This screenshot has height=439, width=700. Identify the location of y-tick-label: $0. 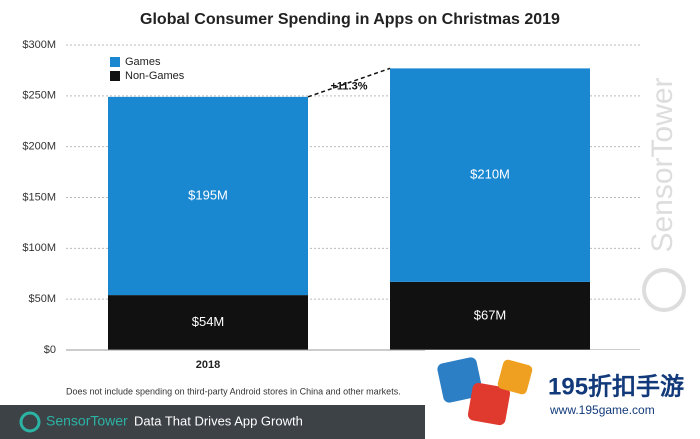
(50, 350).